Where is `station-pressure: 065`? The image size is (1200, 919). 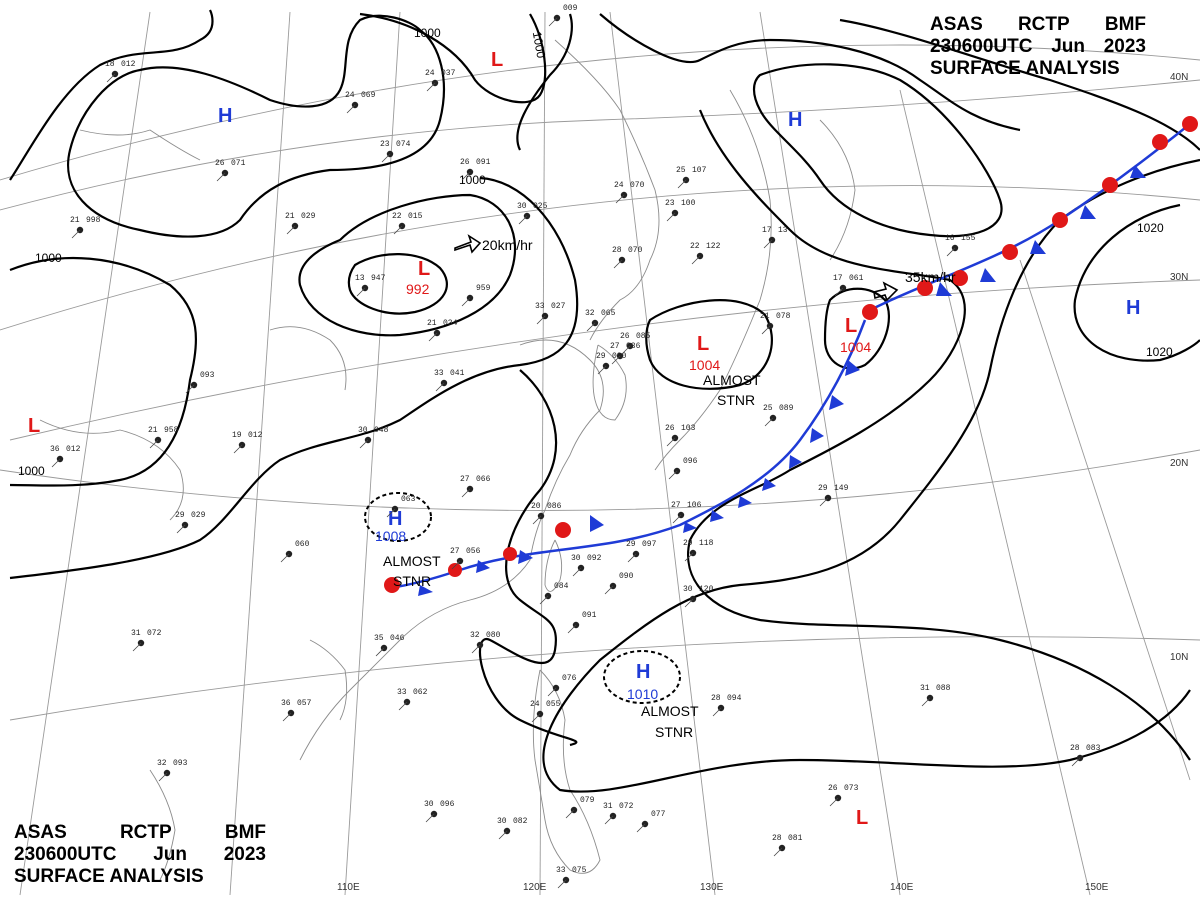
station-pressure: 065 is located at coordinates (608, 313).